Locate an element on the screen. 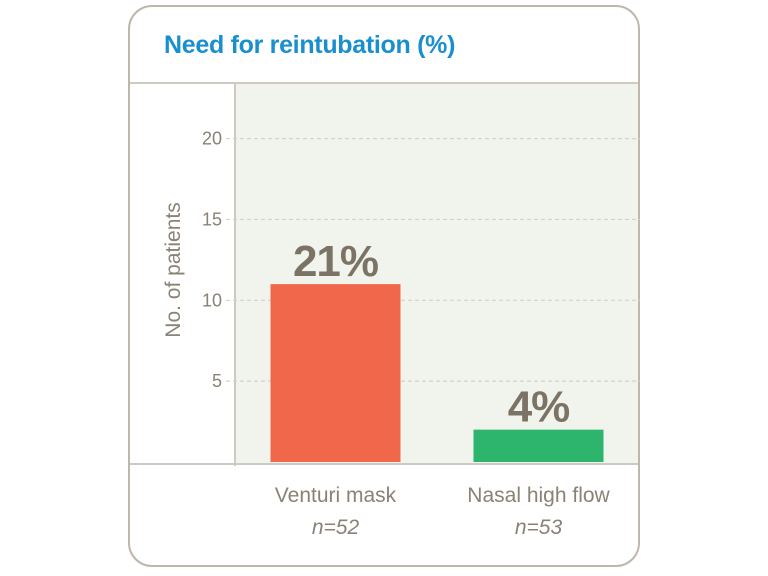  y-tick-label: 10 is located at coordinates (212, 300).